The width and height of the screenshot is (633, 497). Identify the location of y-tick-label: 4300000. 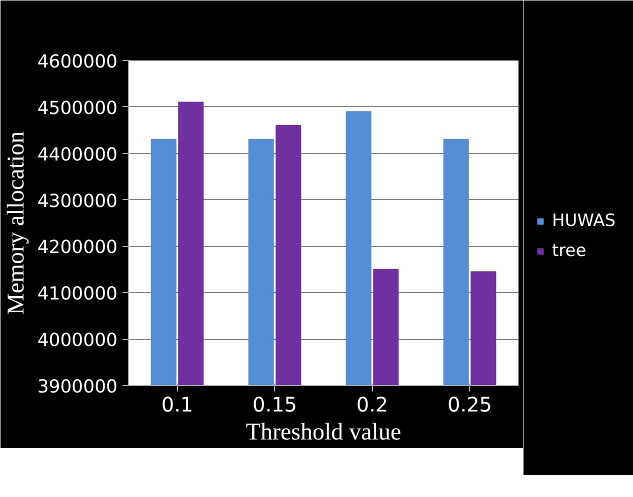
(77, 201).